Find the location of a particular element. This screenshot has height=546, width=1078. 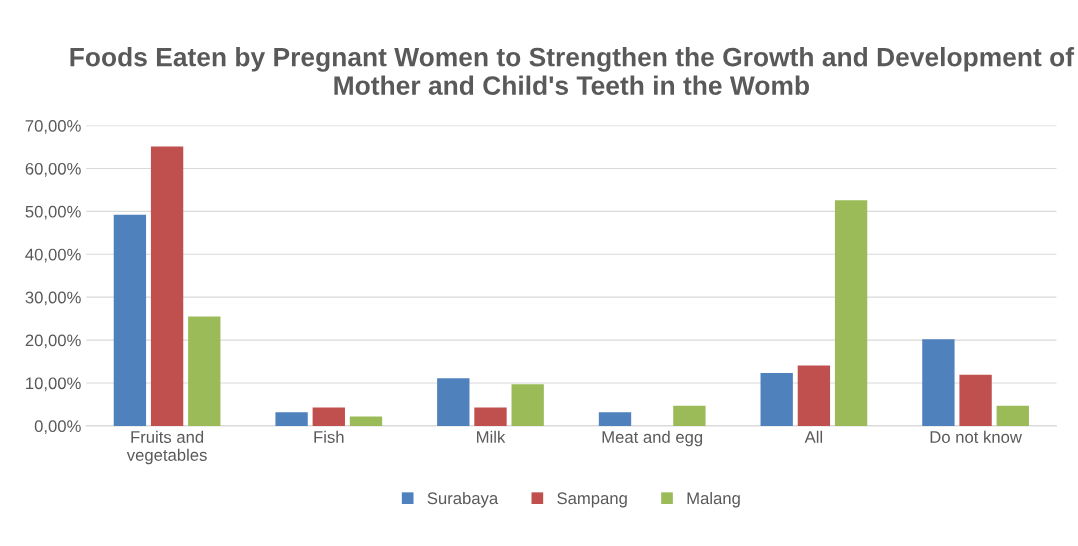

x-tick-label: Fish is located at coordinates (329, 436).